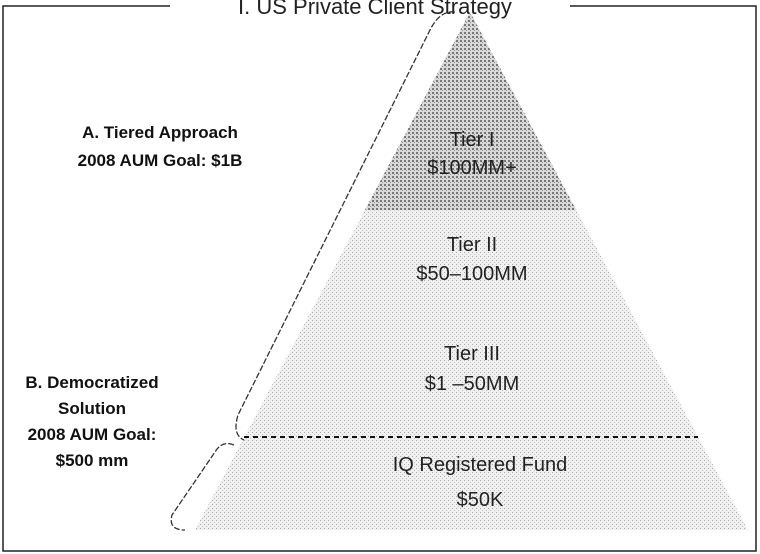  I want to click on side-label: $500 mm, so click(92, 460).